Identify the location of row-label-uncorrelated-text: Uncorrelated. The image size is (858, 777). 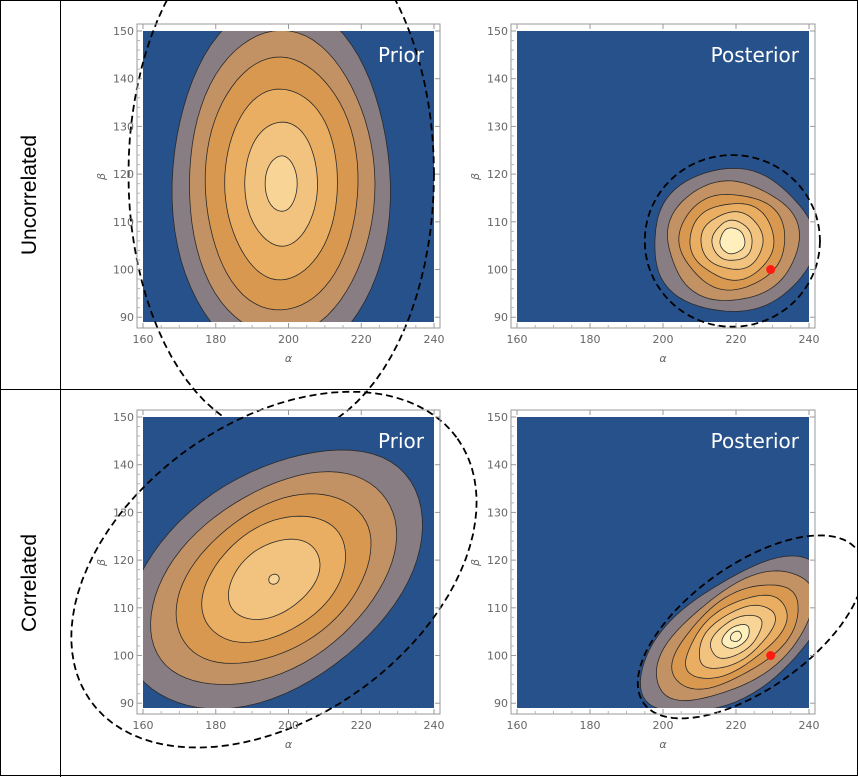
(30, 194).